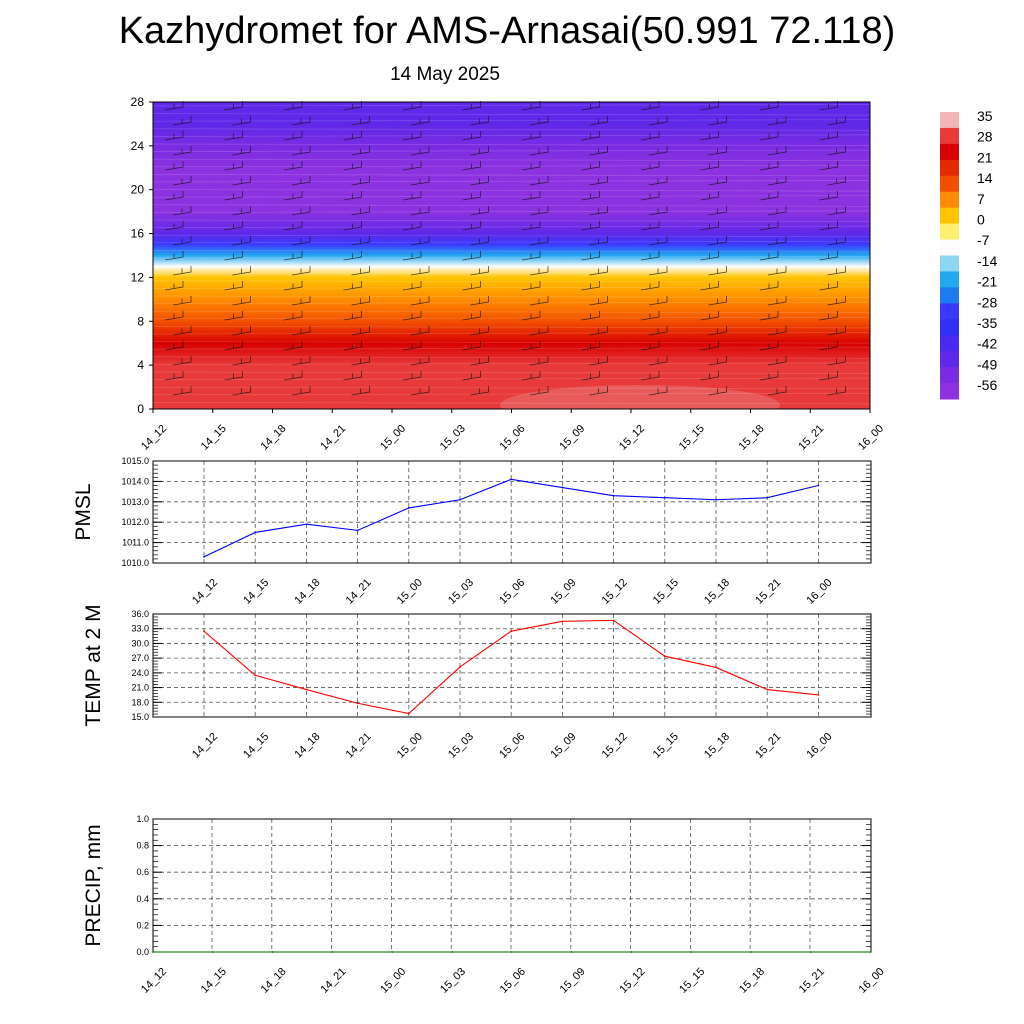 The height and width of the screenshot is (1024, 1024). I want to click on x-tick-label: 15_09, so click(572, 438).